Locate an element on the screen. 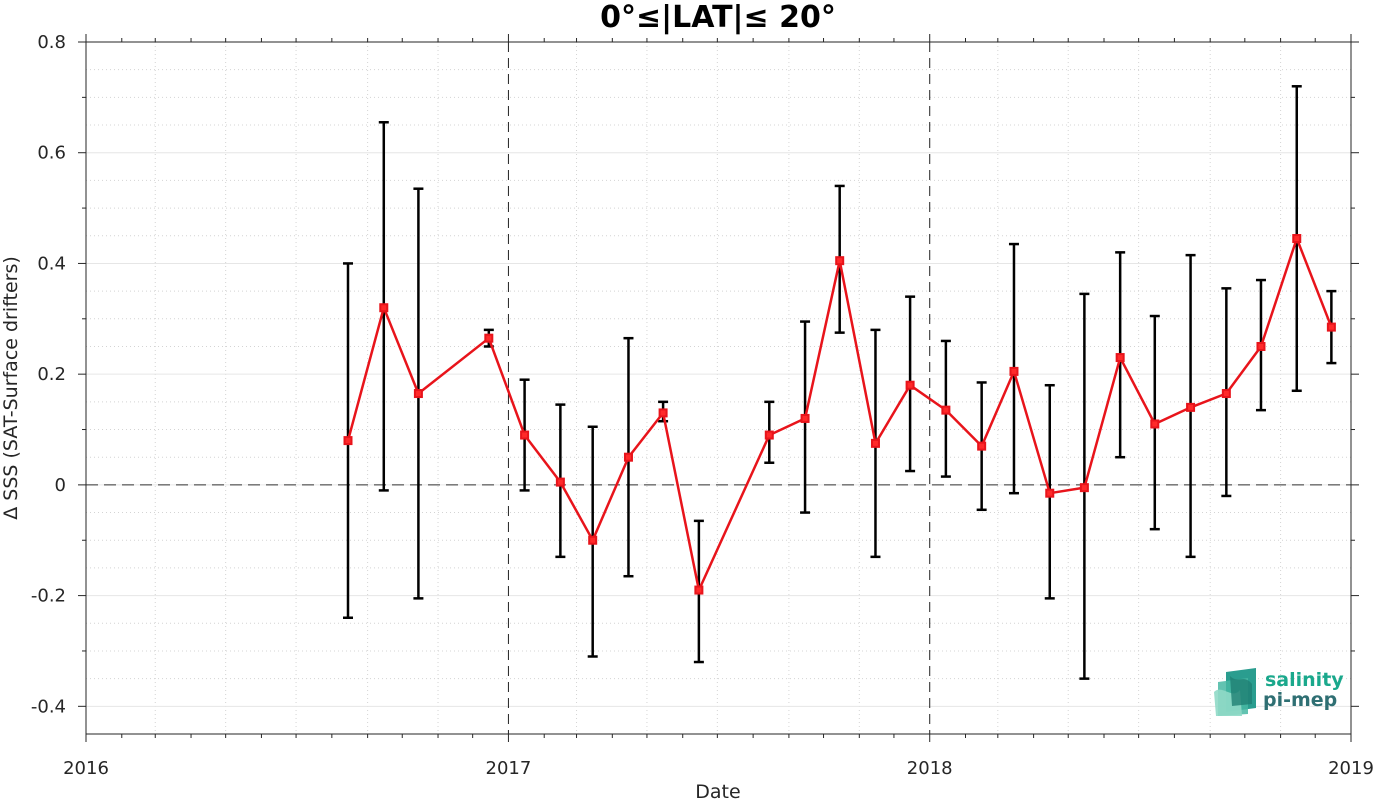 The height and width of the screenshot is (801, 1375). x-tick-label: 2016 is located at coordinates (86, 768).